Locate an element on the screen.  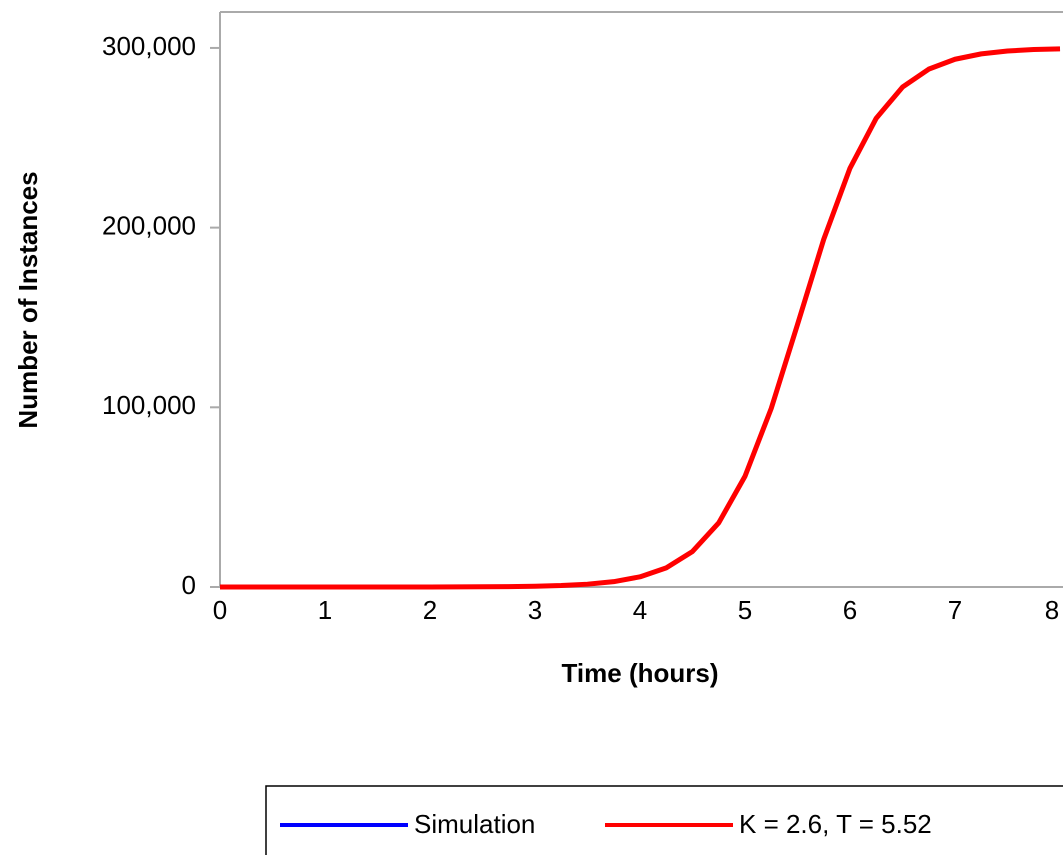
x-tick-label: 8 is located at coordinates (1052, 610).